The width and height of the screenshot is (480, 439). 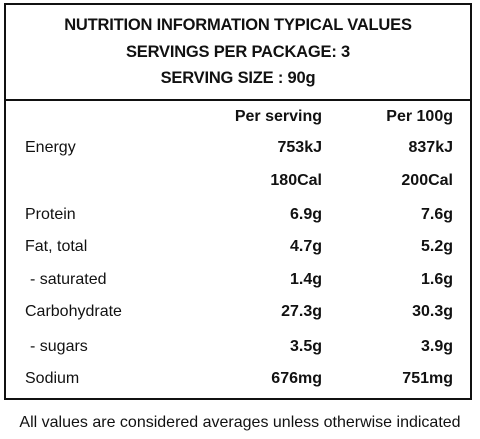 I want to click on per-100g-value: 30.3g, so click(x=432, y=311).